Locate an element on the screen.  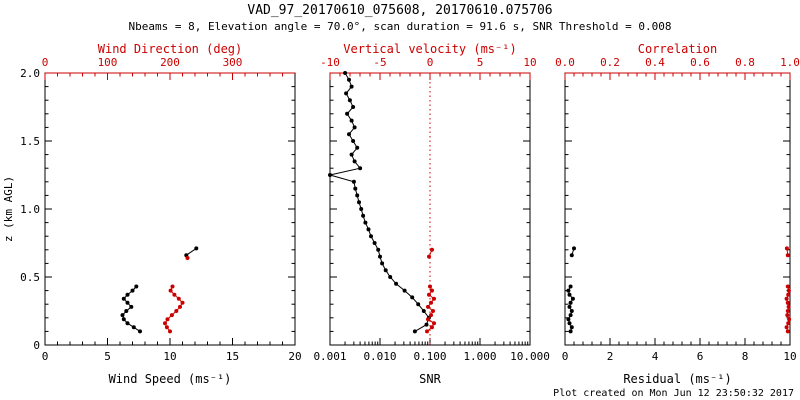
x-tick-label: 5 is located at coordinates (107, 356).